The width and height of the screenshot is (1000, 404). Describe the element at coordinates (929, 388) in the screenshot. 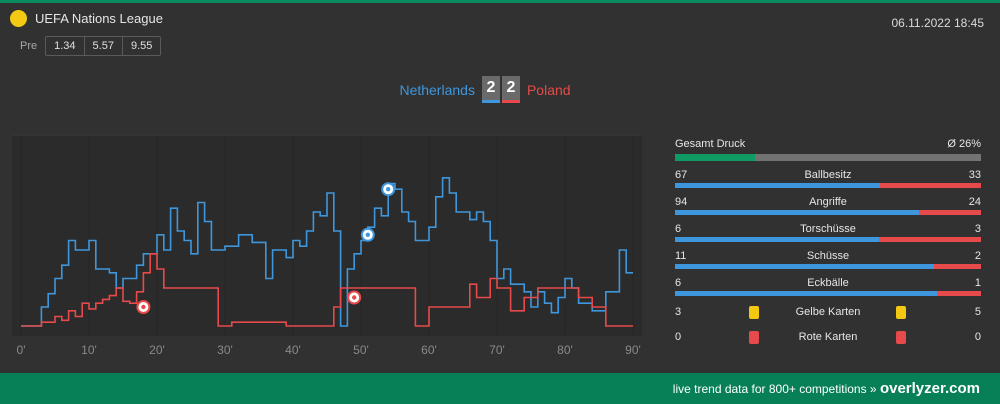

I see `brand-logo: overlyzer.com` at that location.